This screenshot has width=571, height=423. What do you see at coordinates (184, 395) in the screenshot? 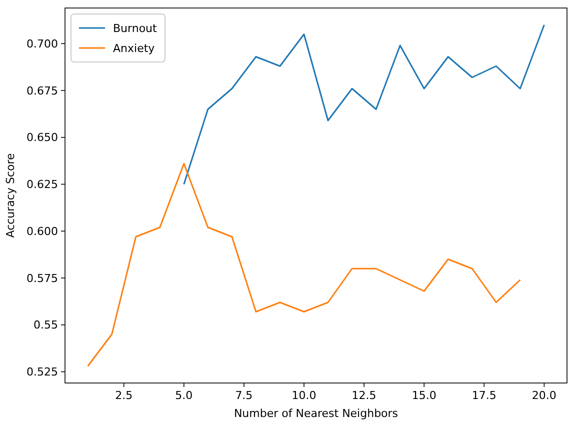
I see `x-tick-label: 5.0` at bounding box center [184, 395].